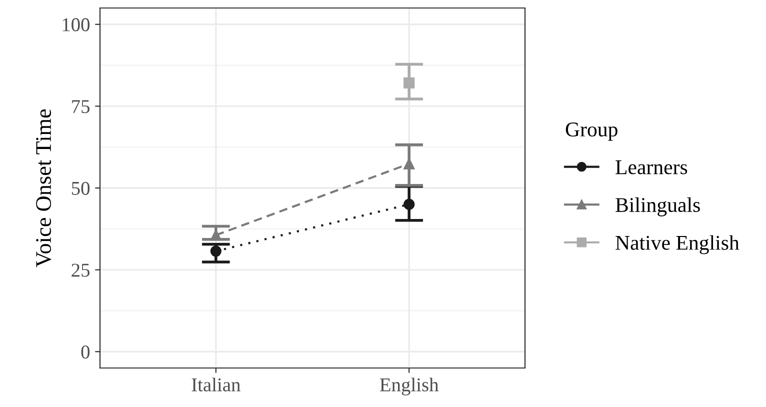 The width and height of the screenshot is (766, 407). What do you see at coordinates (44, 188) in the screenshot?
I see `y-axis-title: Voice Onset Time` at bounding box center [44, 188].